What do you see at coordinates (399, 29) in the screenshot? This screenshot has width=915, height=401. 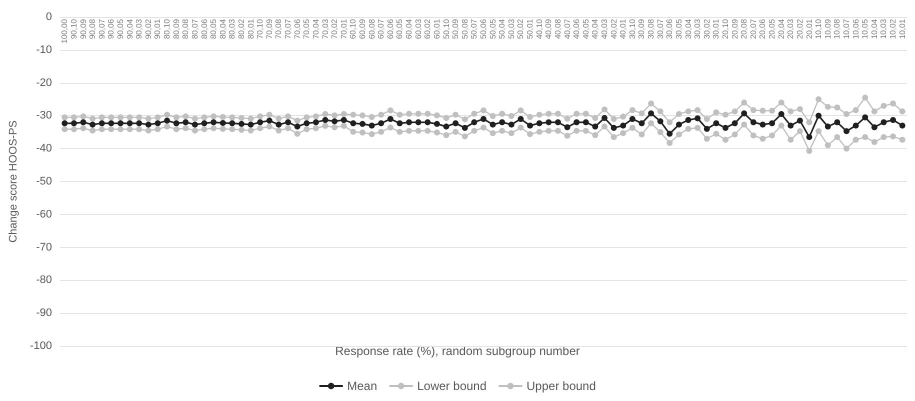 I see `x-tick-label: 60,05` at bounding box center [399, 29].